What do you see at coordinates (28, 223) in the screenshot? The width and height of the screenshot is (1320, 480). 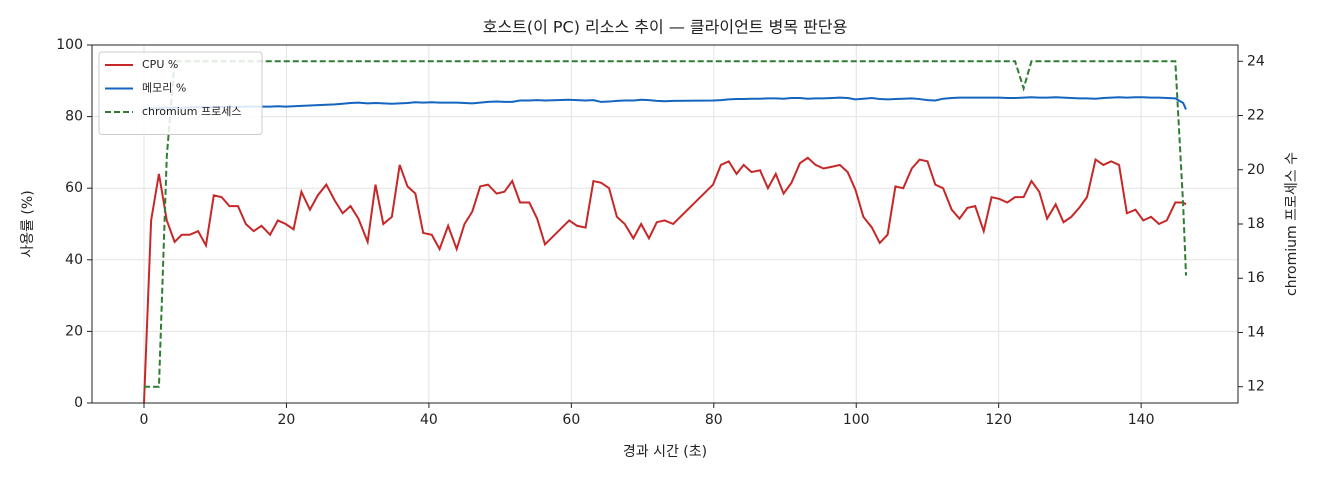 I see `y-axis-label: 사용률 (%)` at bounding box center [28, 223].